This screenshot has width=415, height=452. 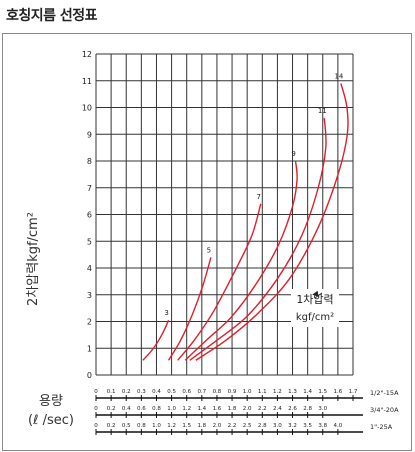 I want to click on series-label-7: 7, so click(x=259, y=197).